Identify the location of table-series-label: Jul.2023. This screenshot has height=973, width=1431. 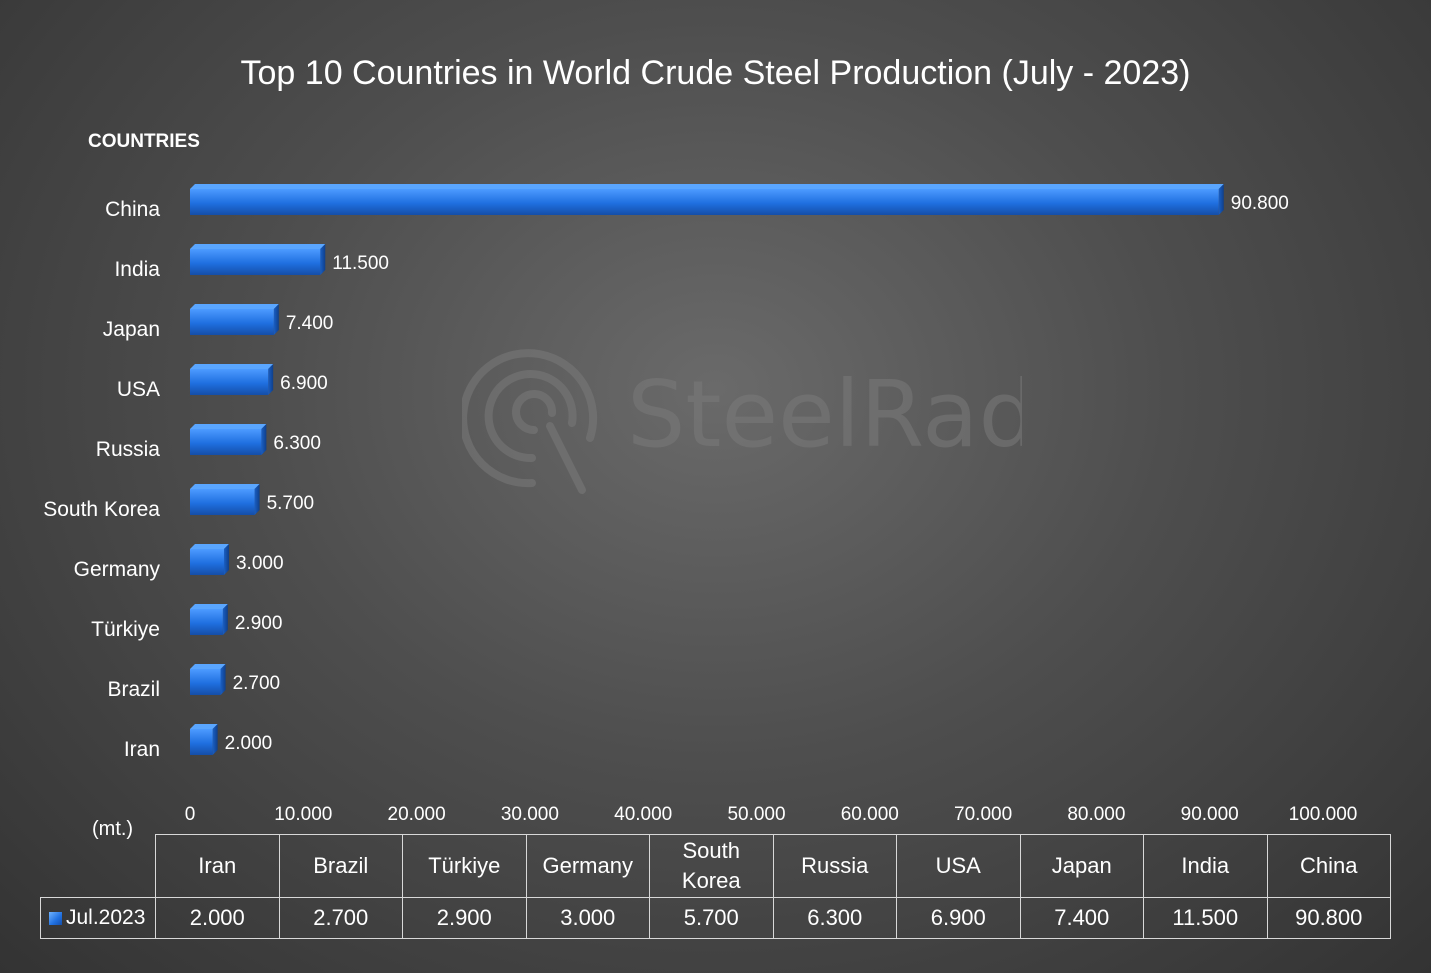
(98, 918).